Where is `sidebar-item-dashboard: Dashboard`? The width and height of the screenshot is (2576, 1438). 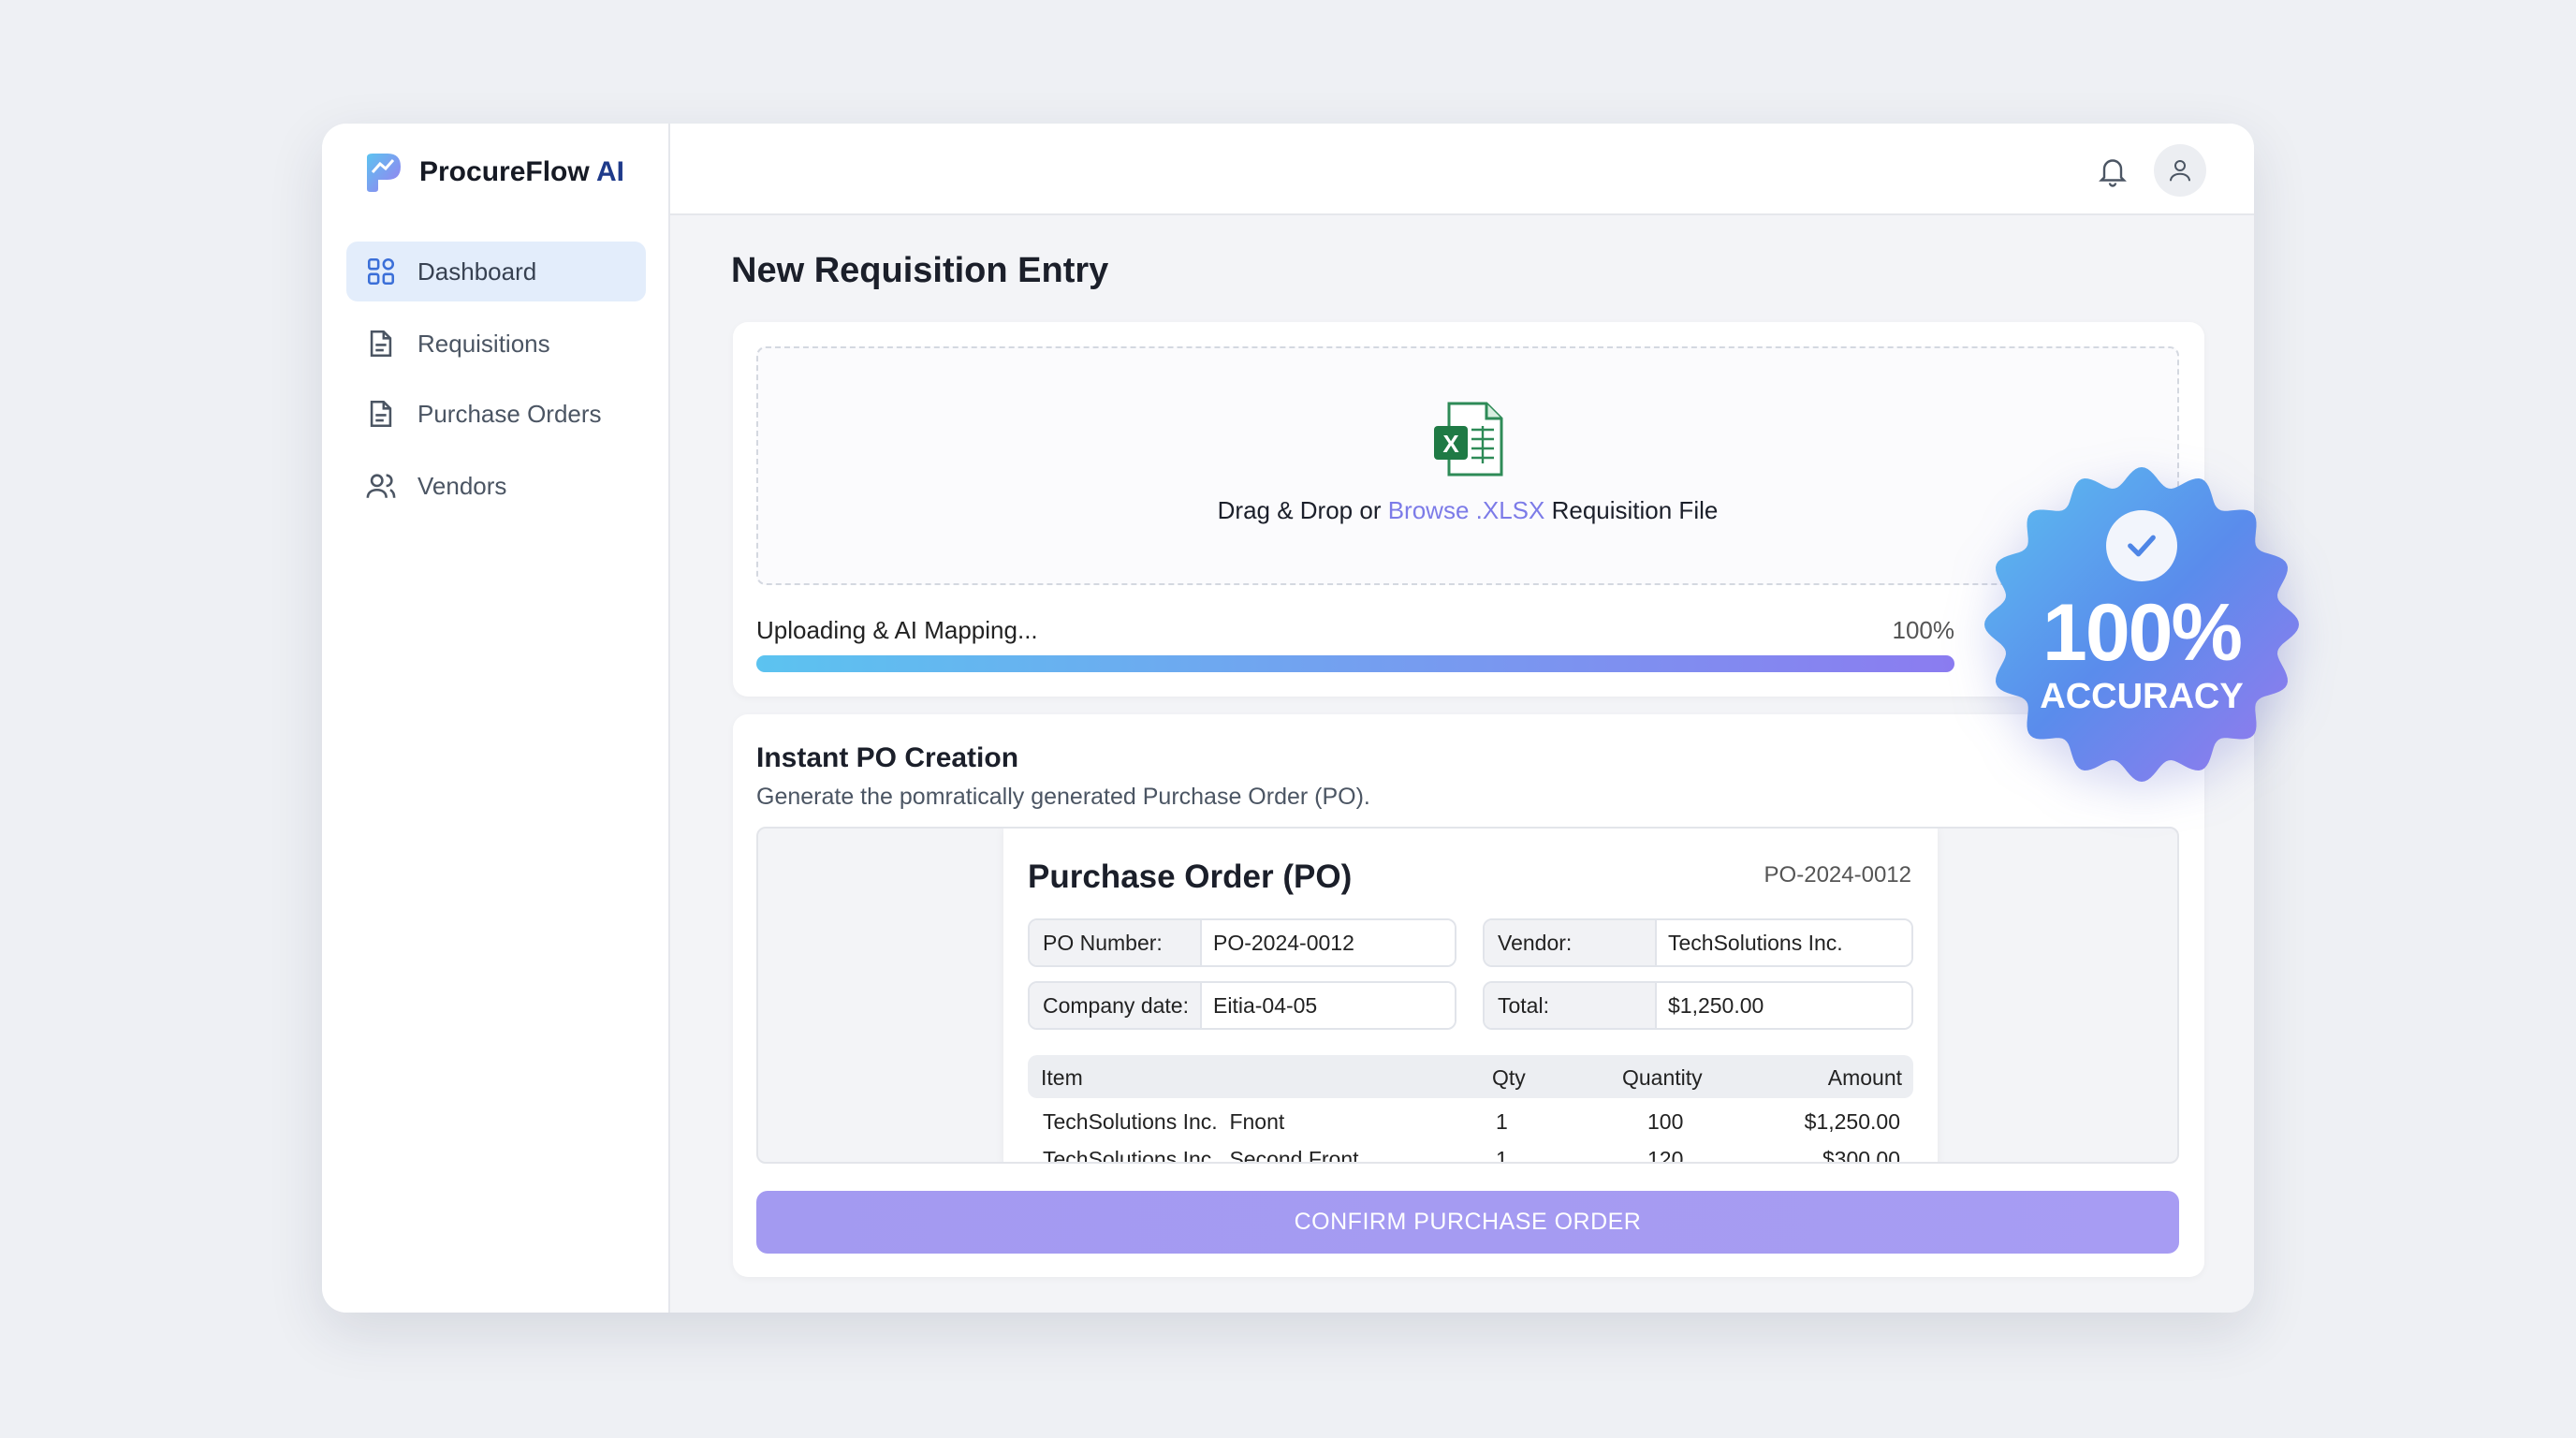 sidebar-item-dashboard: Dashboard is located at coordinates (496, 271).